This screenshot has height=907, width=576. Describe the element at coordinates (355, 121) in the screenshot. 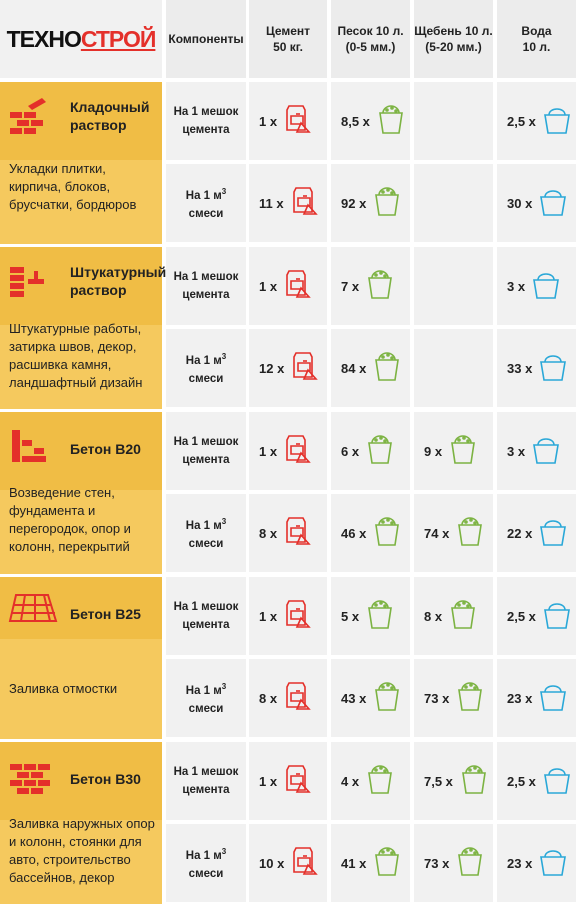

I see `sand-qty: 8,5 x` at that location.